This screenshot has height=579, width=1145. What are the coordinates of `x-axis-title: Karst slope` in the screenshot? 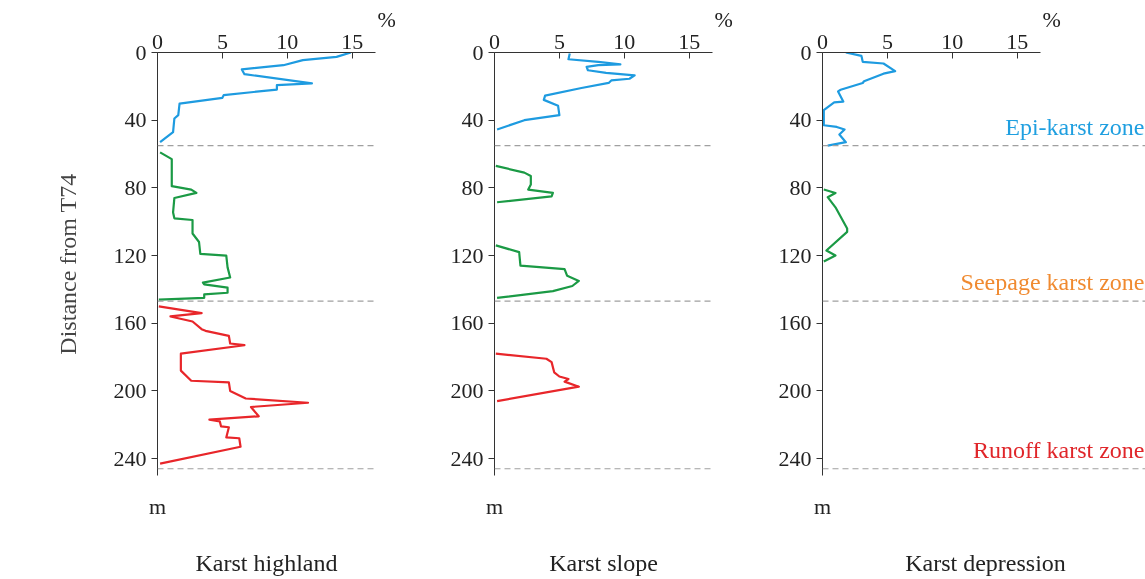 It's located at (603, 562).